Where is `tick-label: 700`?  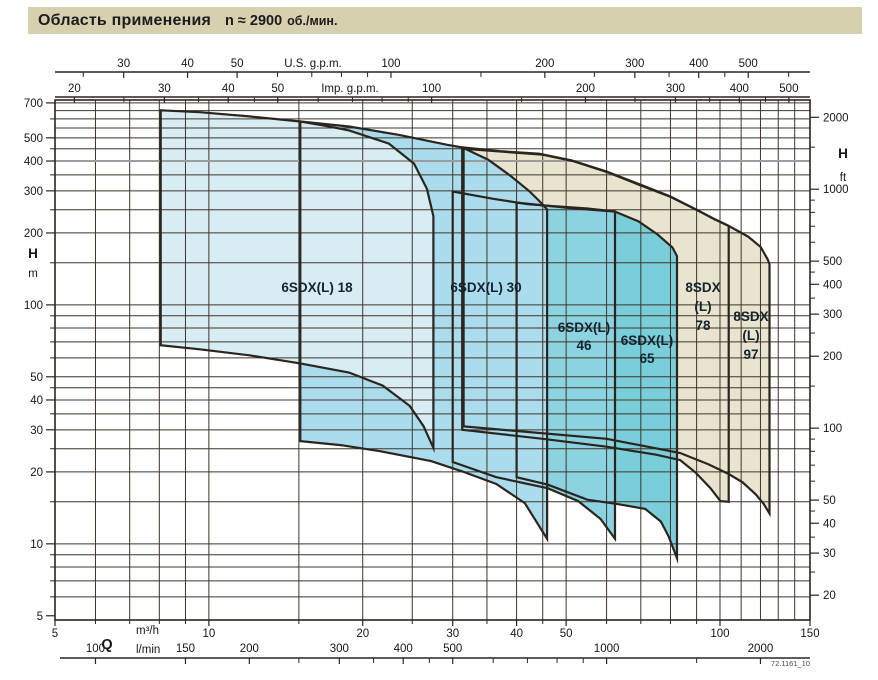
tick-label: 700 is located at coordinates (33, 104).